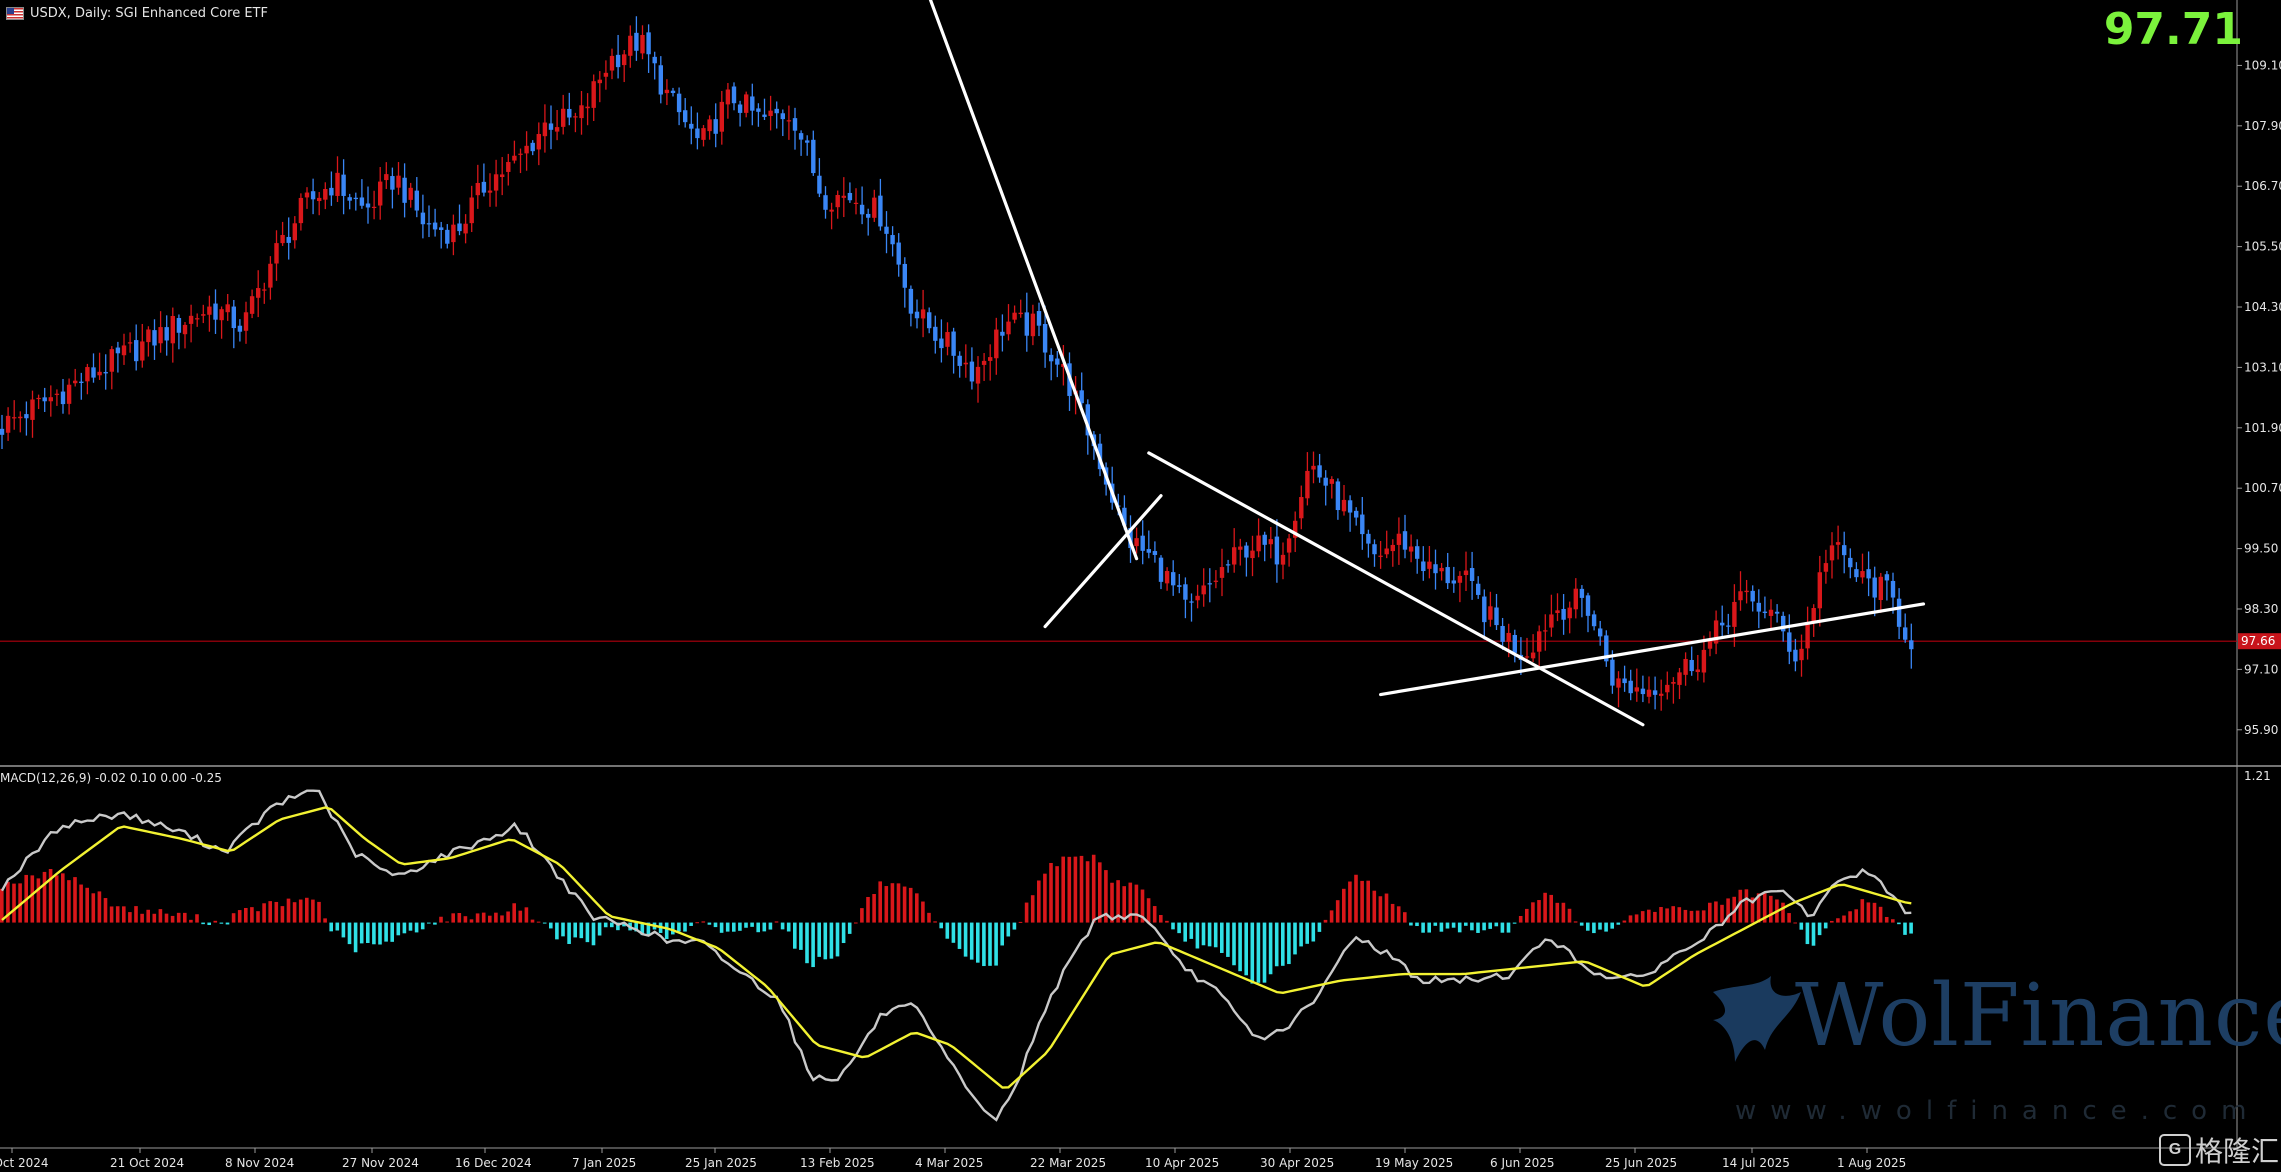 The width and height of the screenshot is (2281, 1172). I want to click on price-tick-label: 95.90, so click(2261, 730).